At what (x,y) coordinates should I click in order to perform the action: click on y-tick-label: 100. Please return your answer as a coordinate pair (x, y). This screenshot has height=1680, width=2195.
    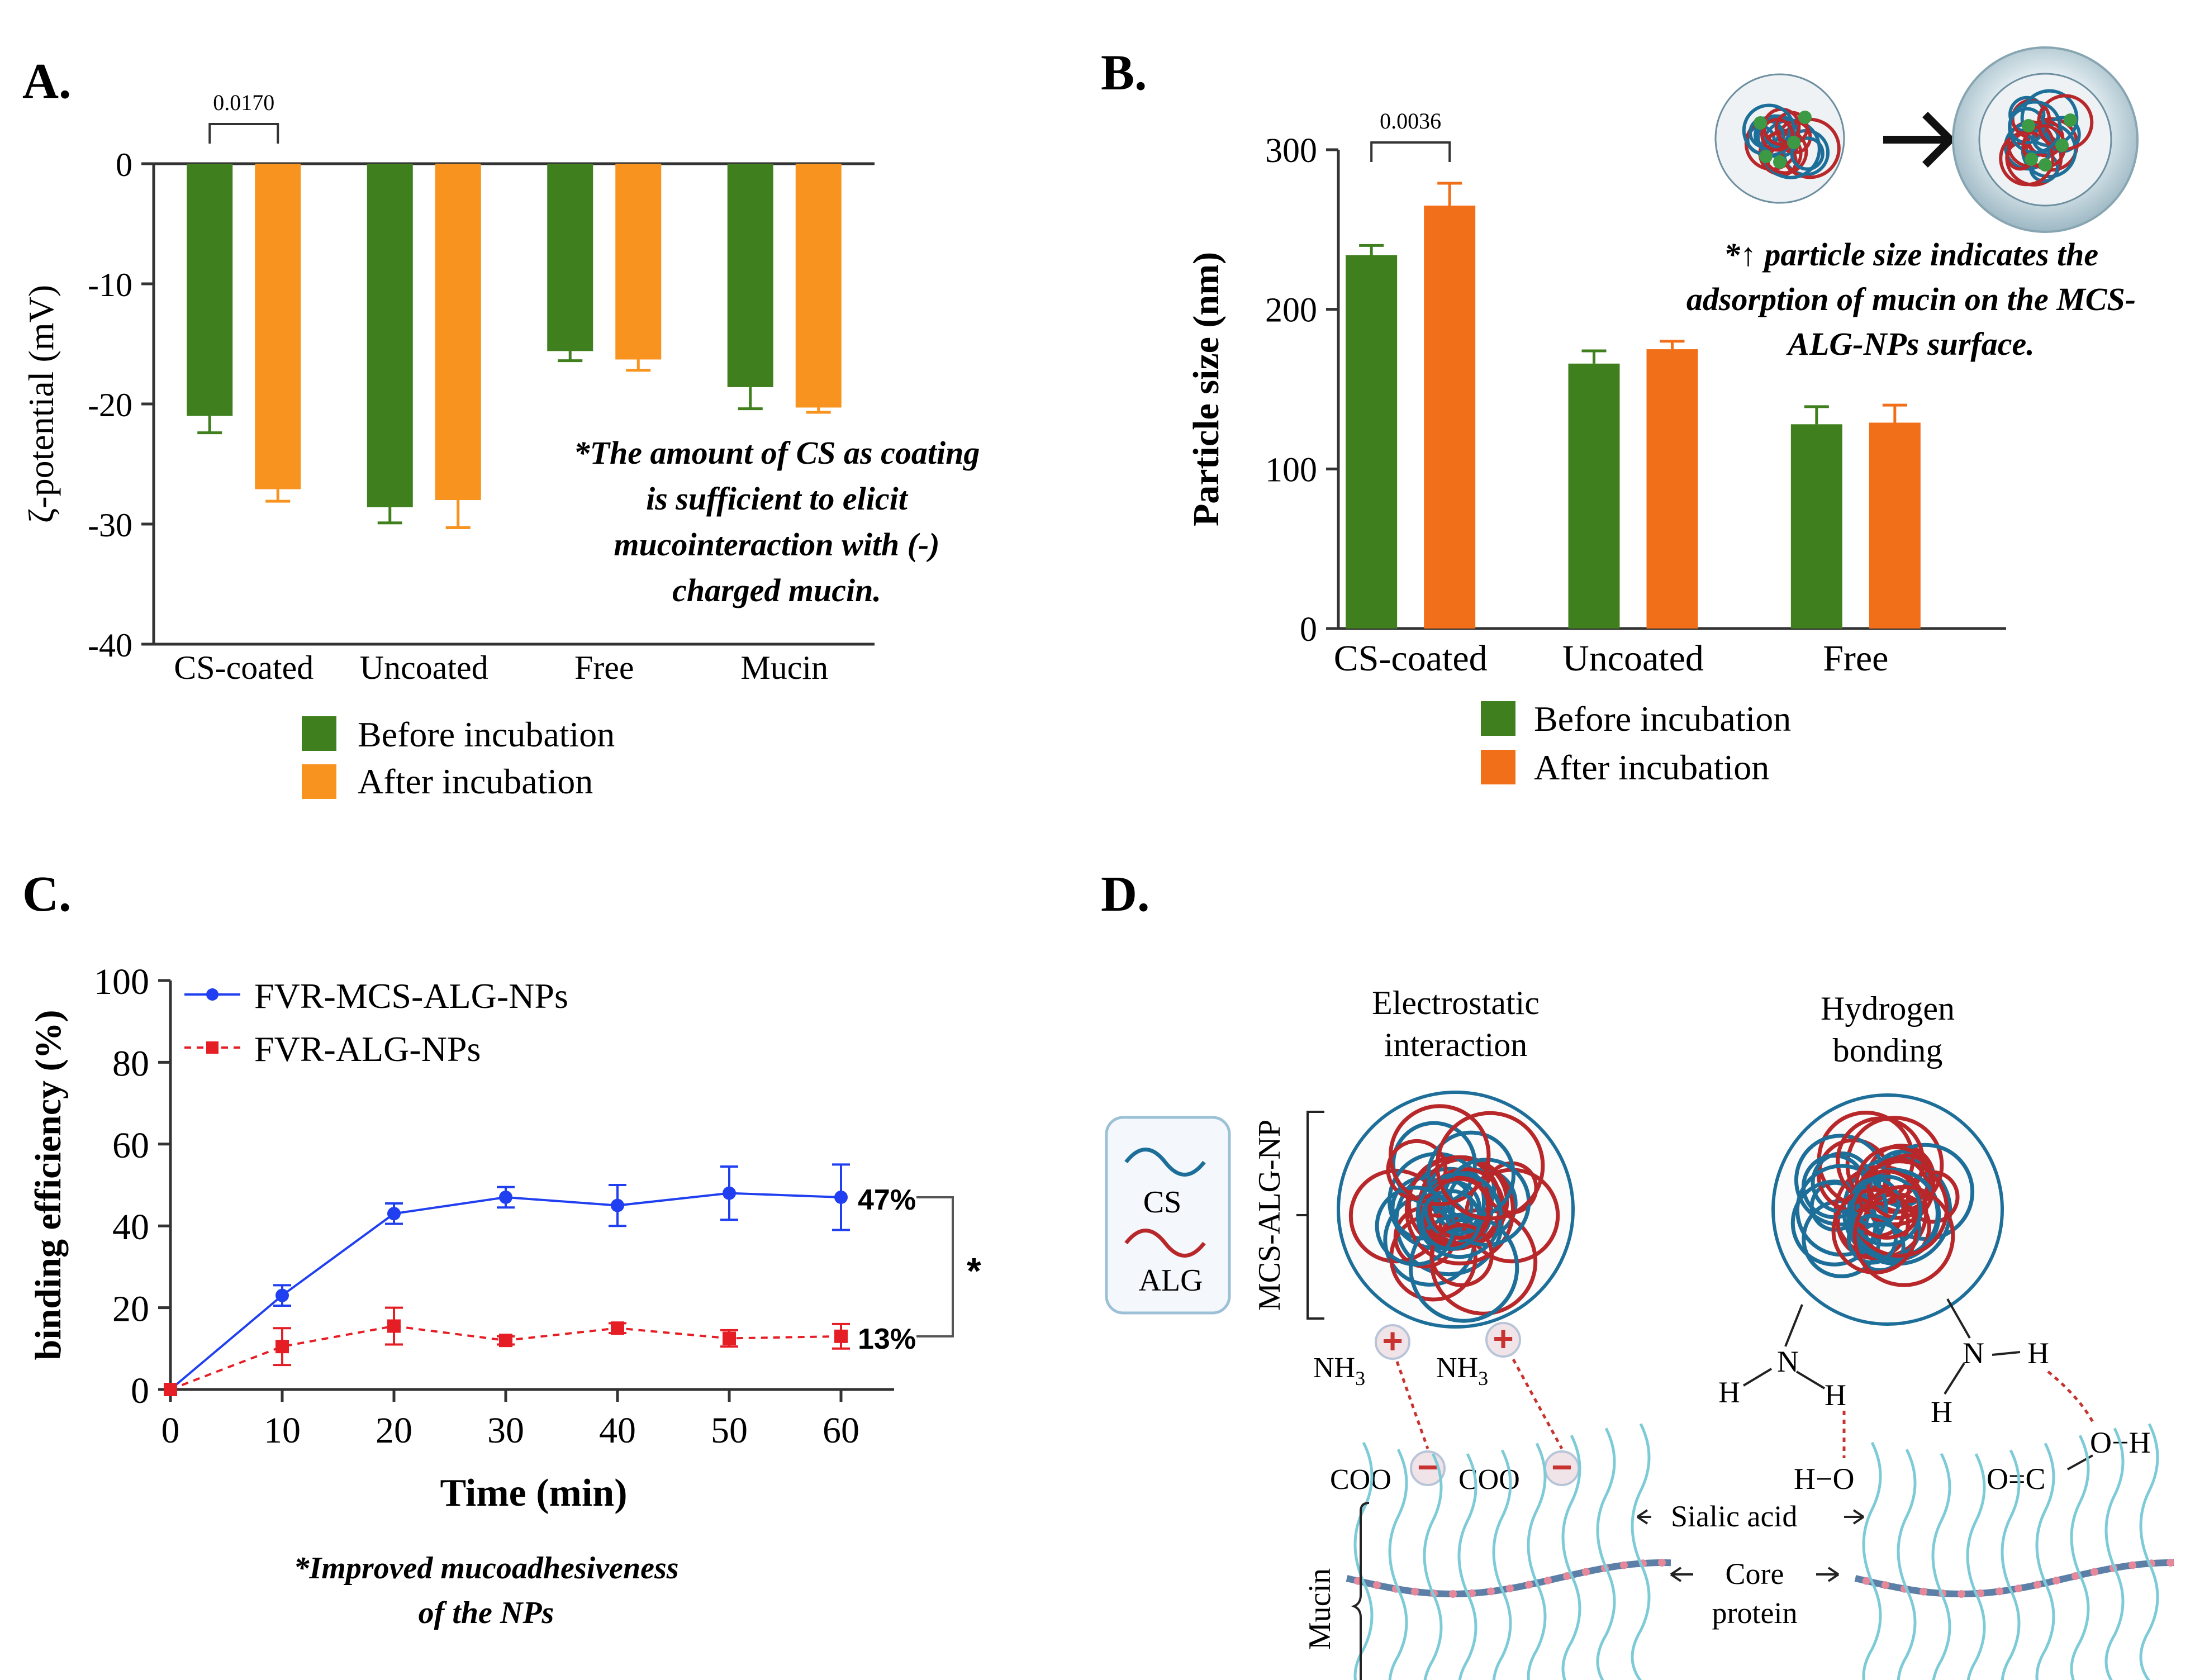
    Looking at the image, I should click on (121, 982).